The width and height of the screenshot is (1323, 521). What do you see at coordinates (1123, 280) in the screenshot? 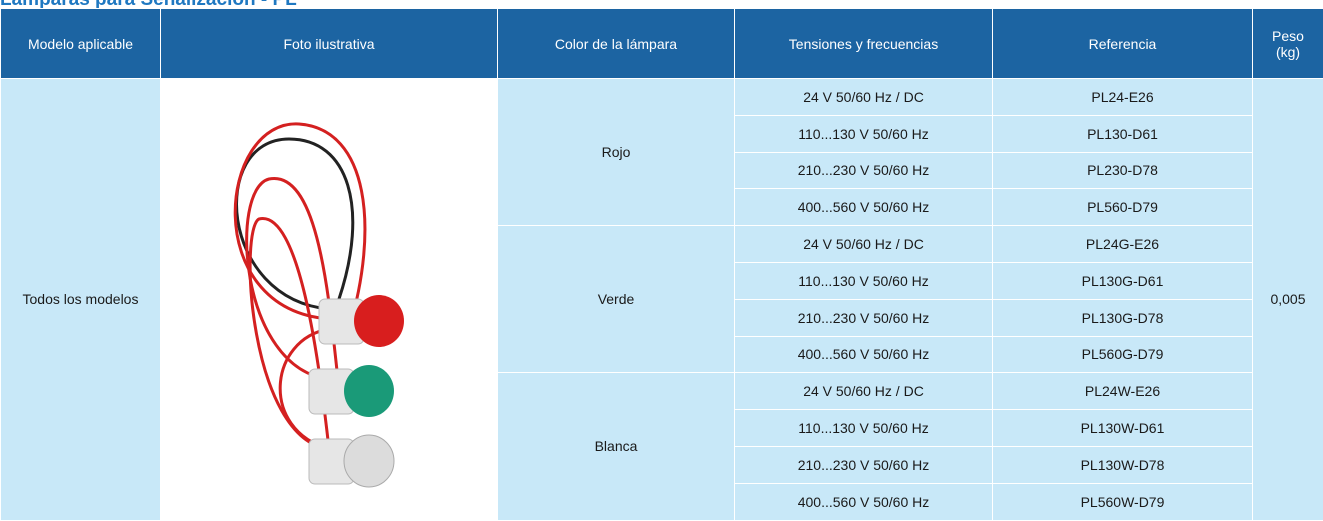
I see `reference-cell: PL130G-D61` at bounding box center [1123, 280].